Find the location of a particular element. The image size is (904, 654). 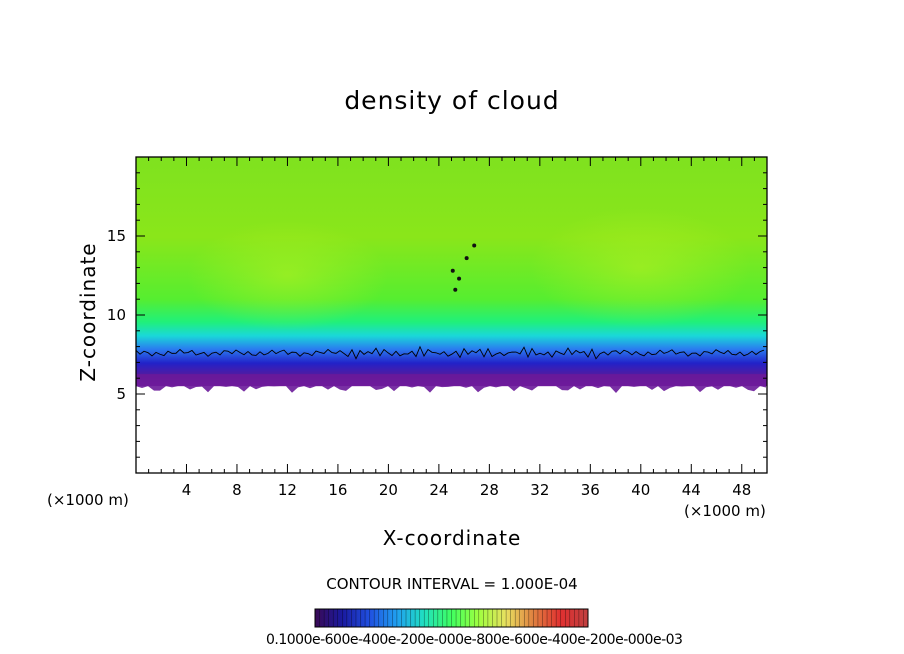

x-tick-label: 12 is located at coordinates (287, 490).